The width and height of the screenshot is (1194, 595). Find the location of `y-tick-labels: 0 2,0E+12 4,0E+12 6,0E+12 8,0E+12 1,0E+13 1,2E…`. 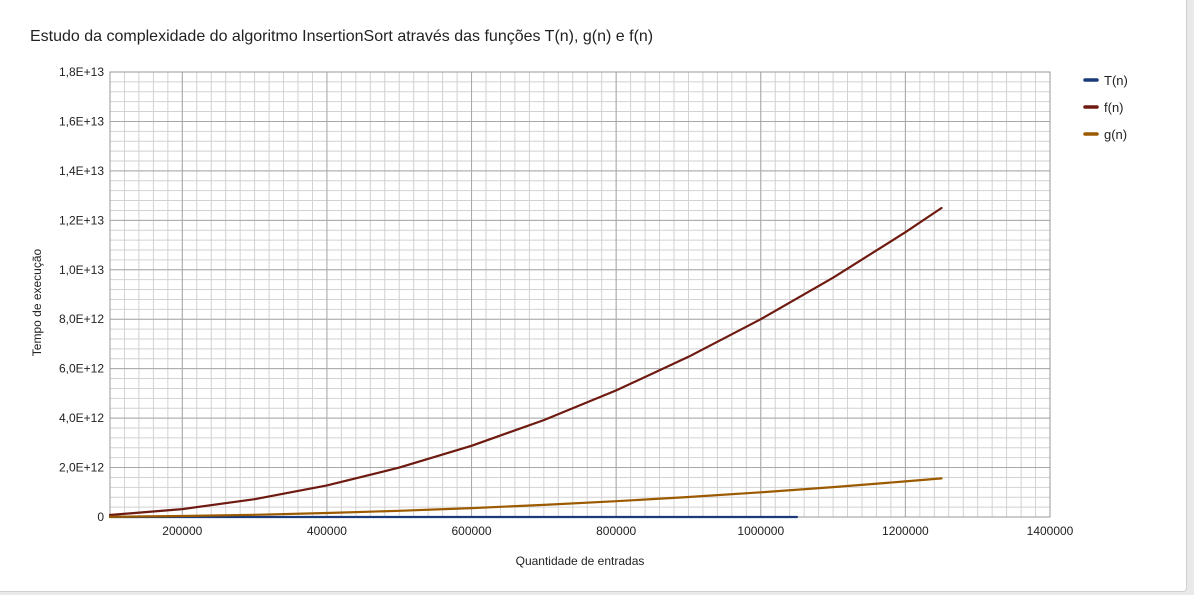

y-tick-labels: 0 2,0E+12 4,0E+12 6,0E+12 8,0E+12 1,0E+13 1,2E… is located at coordinates (81, 294).